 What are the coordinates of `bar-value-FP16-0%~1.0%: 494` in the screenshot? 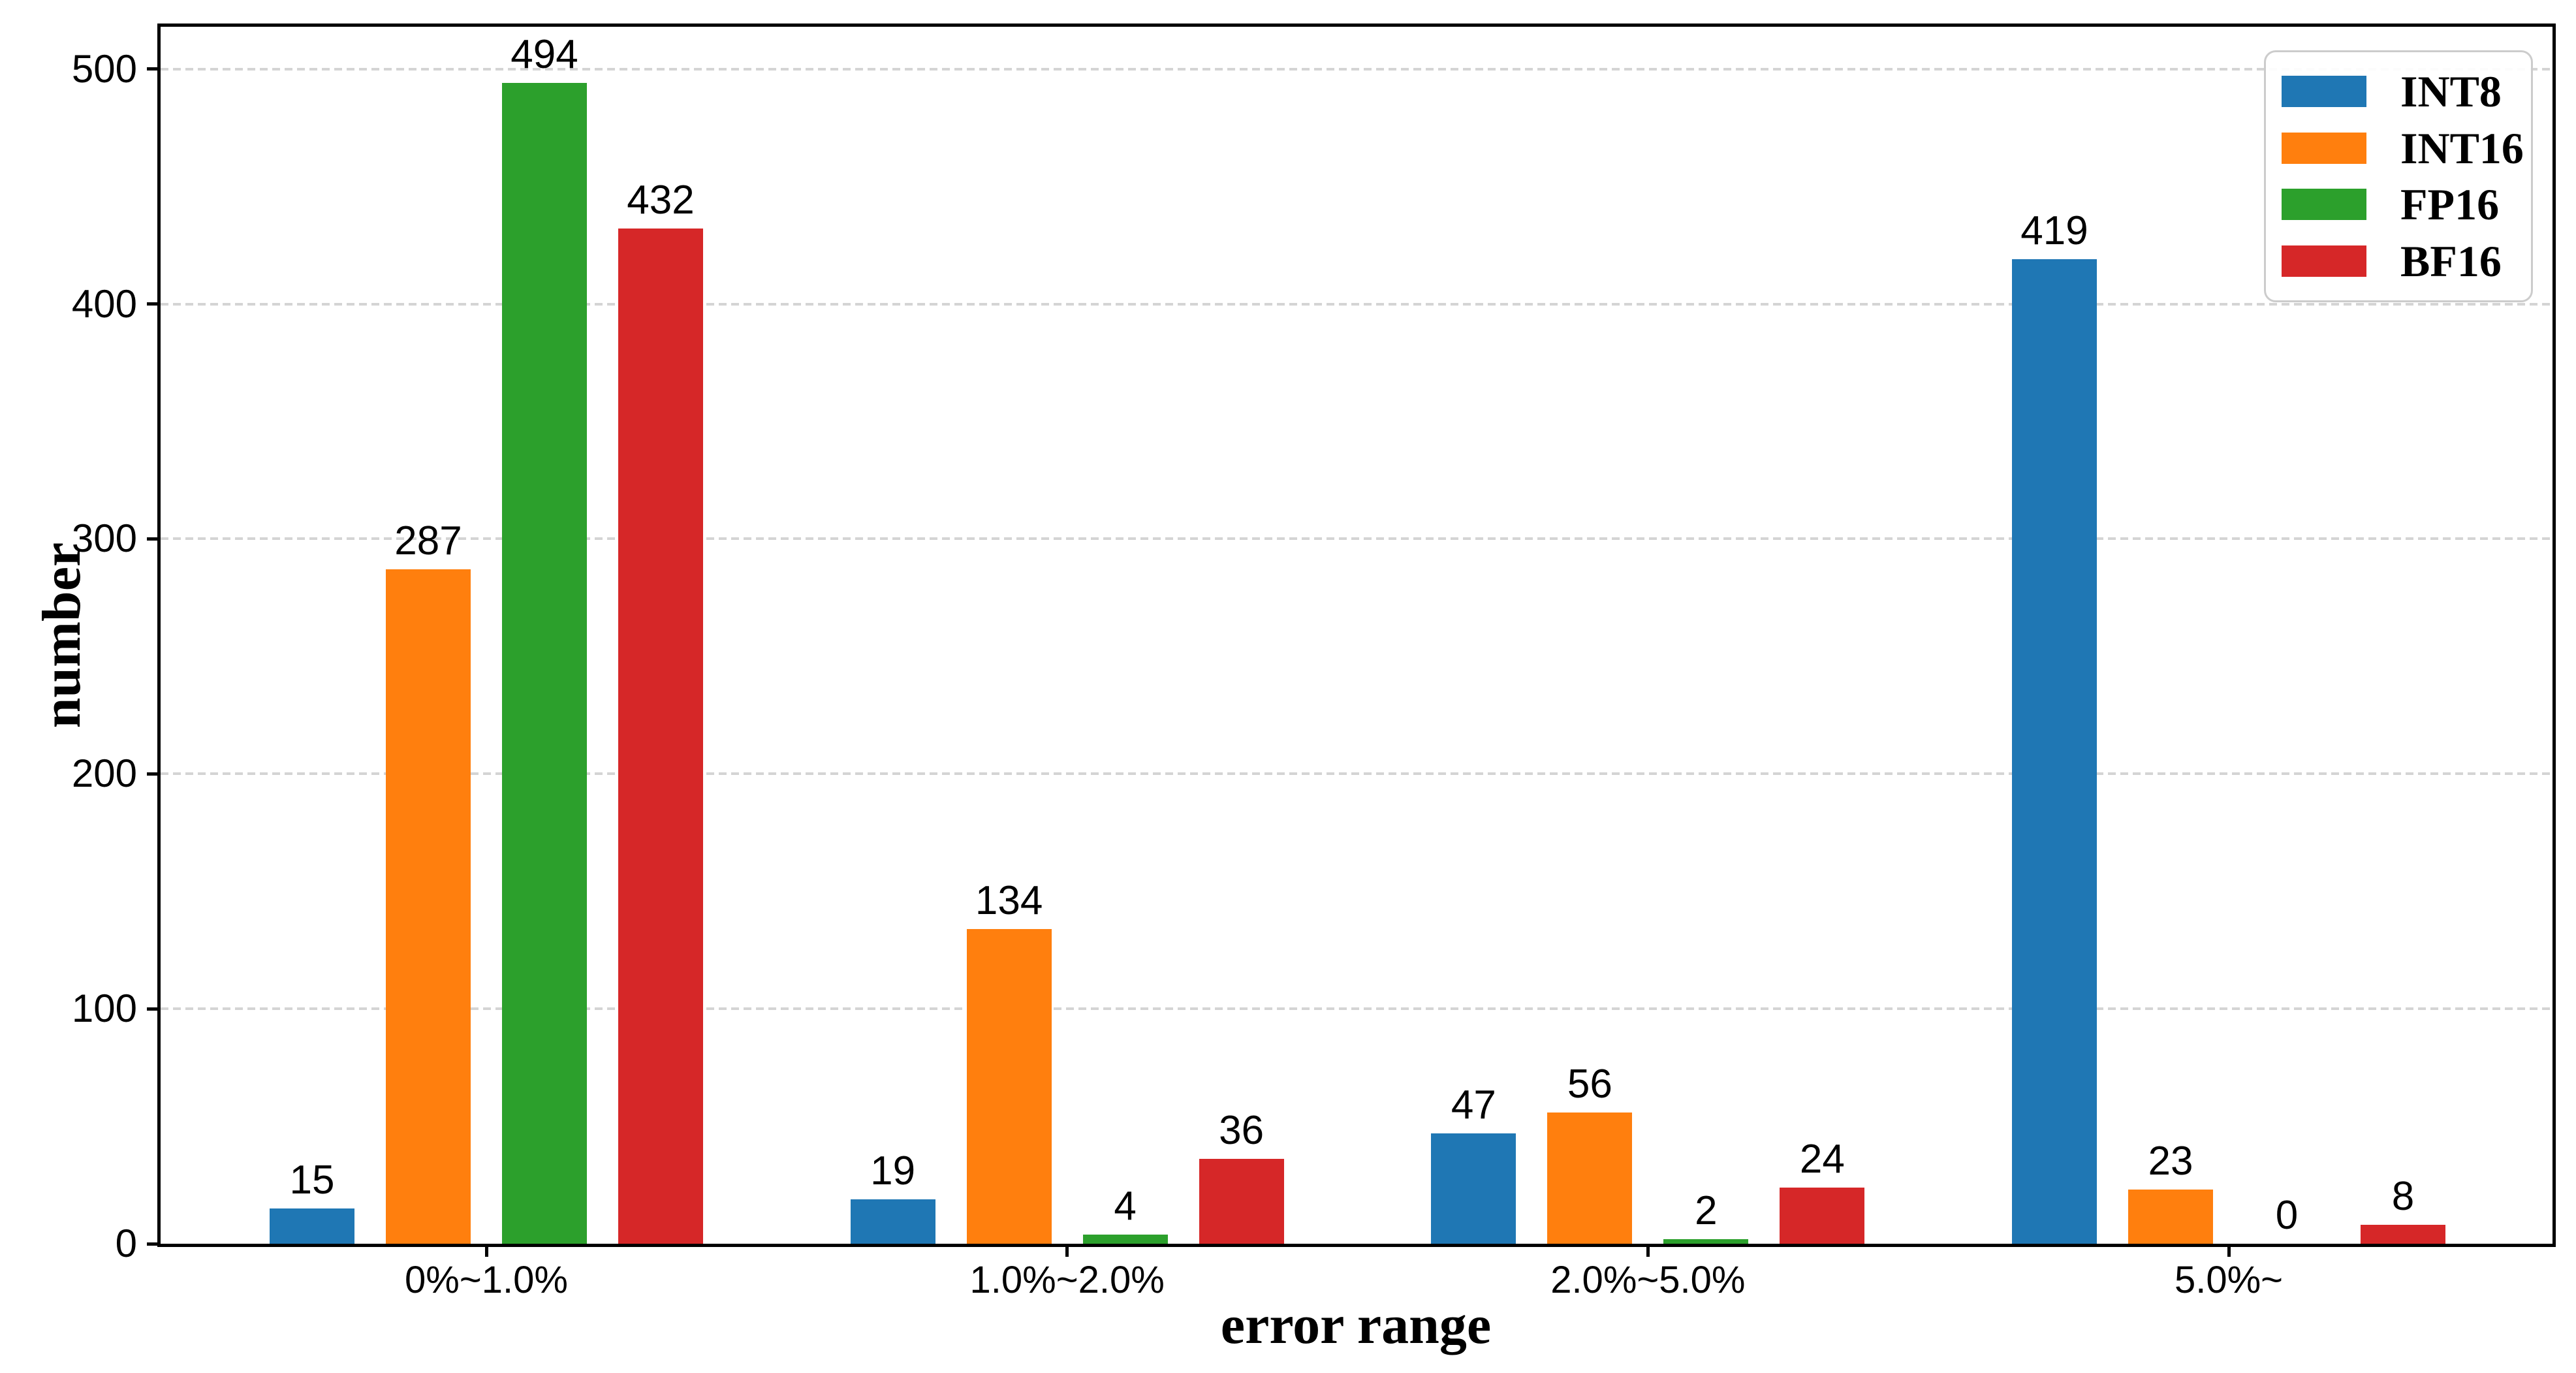 It's located at (544, 55).